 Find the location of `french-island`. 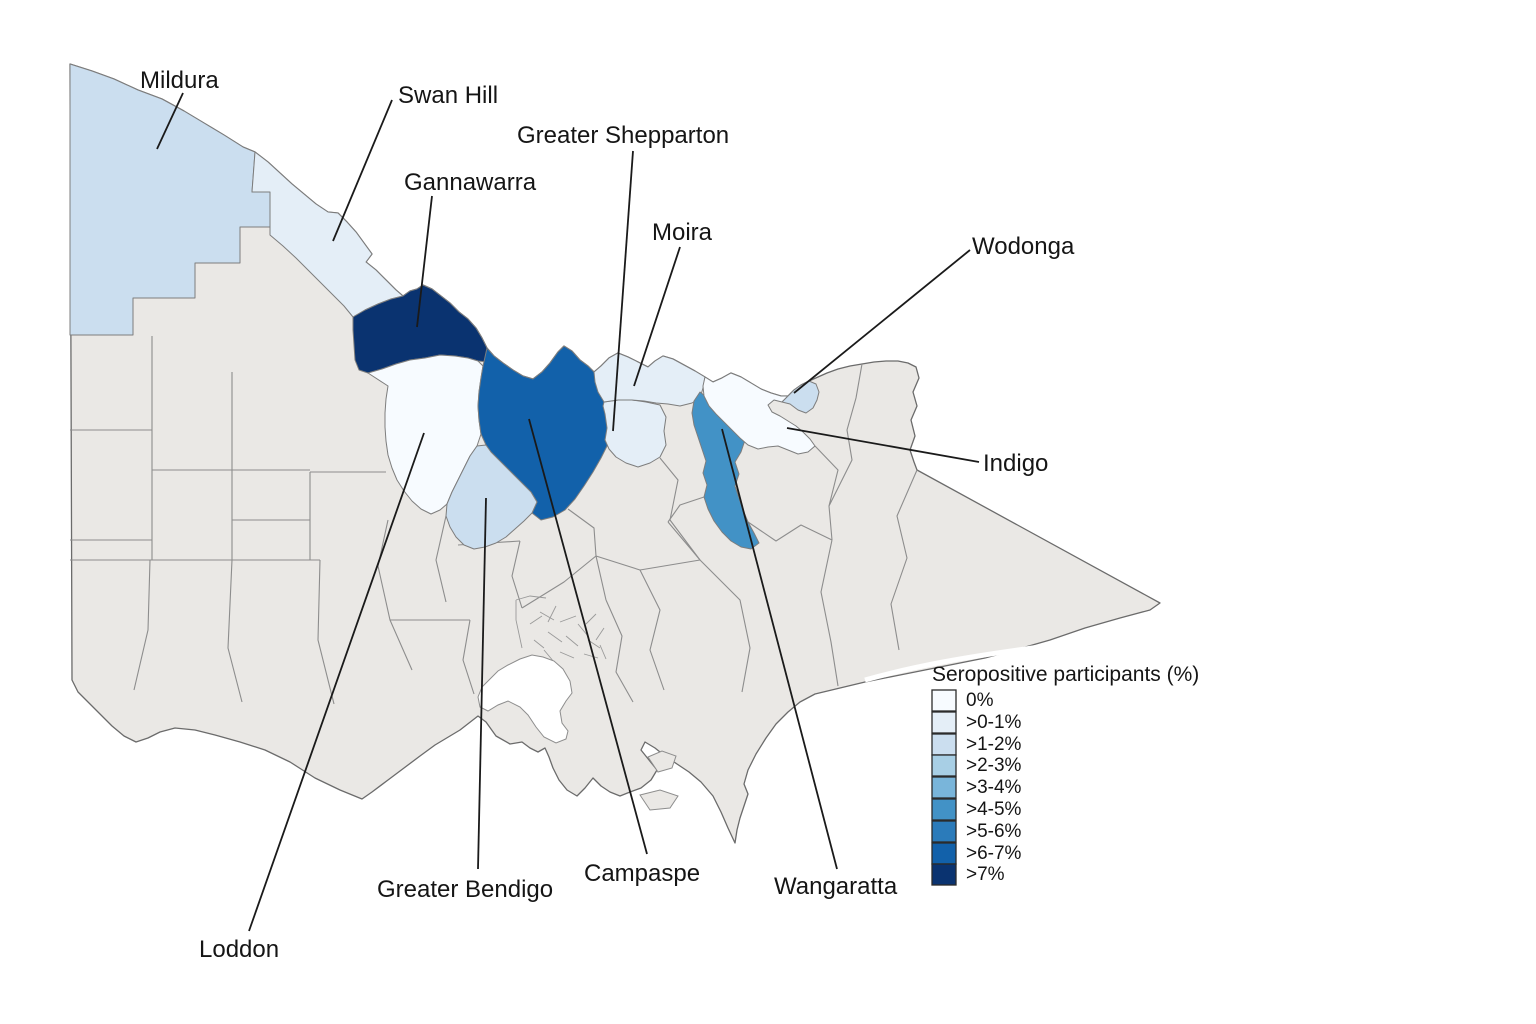

french-island is located at coordinates (662, 761).